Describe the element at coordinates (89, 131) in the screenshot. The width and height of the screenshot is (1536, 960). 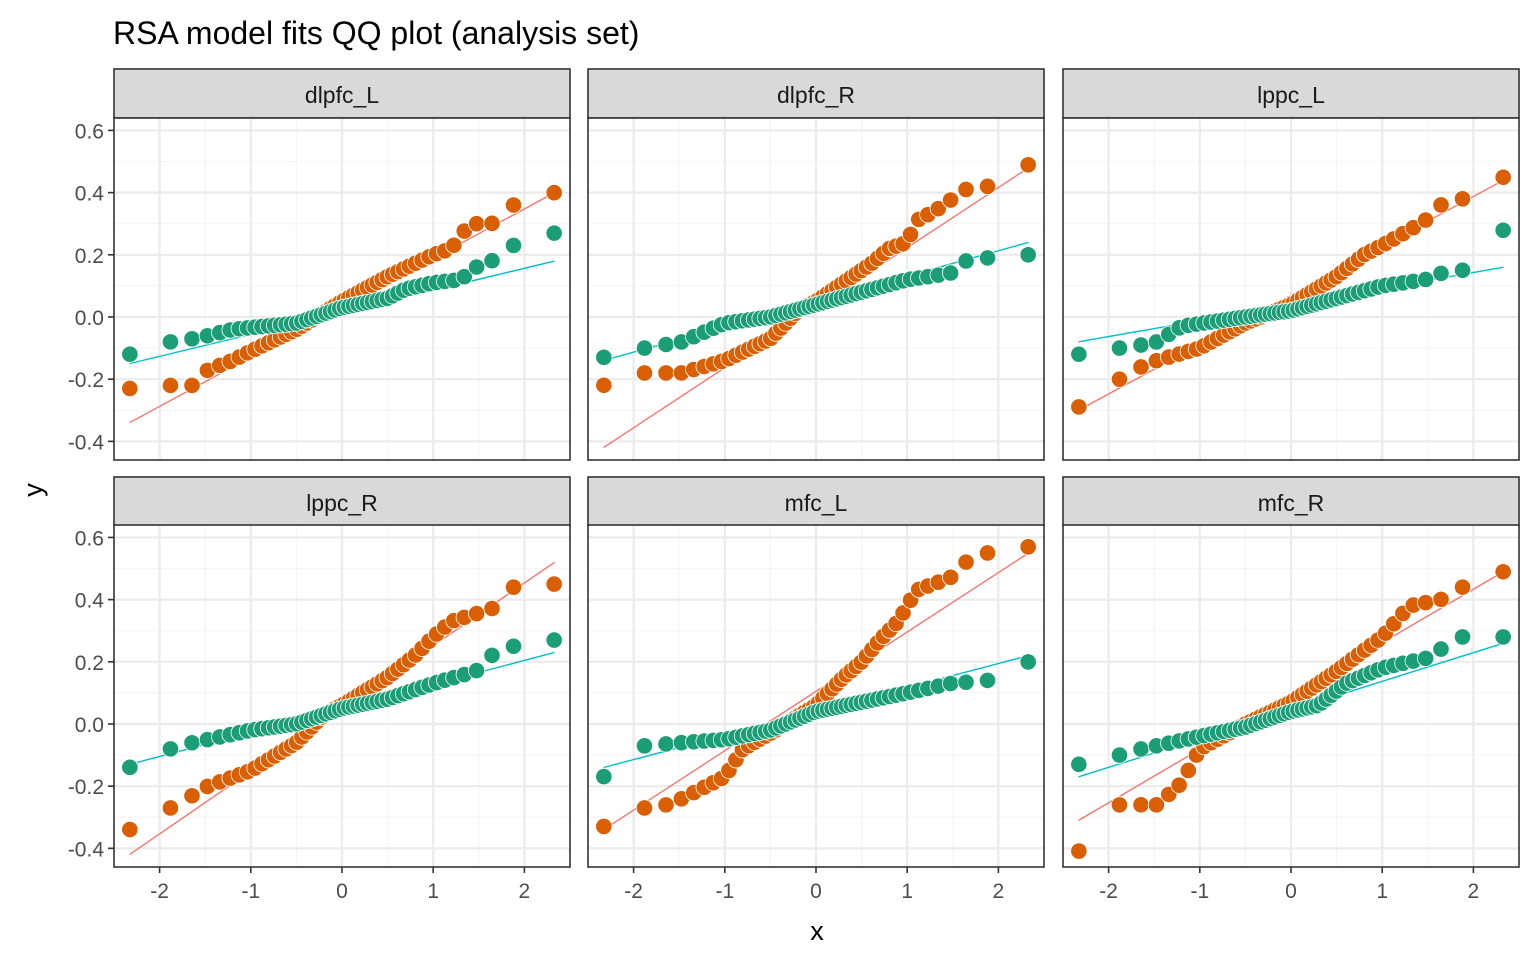
I see `y-tick-label: 0.6` at that location.